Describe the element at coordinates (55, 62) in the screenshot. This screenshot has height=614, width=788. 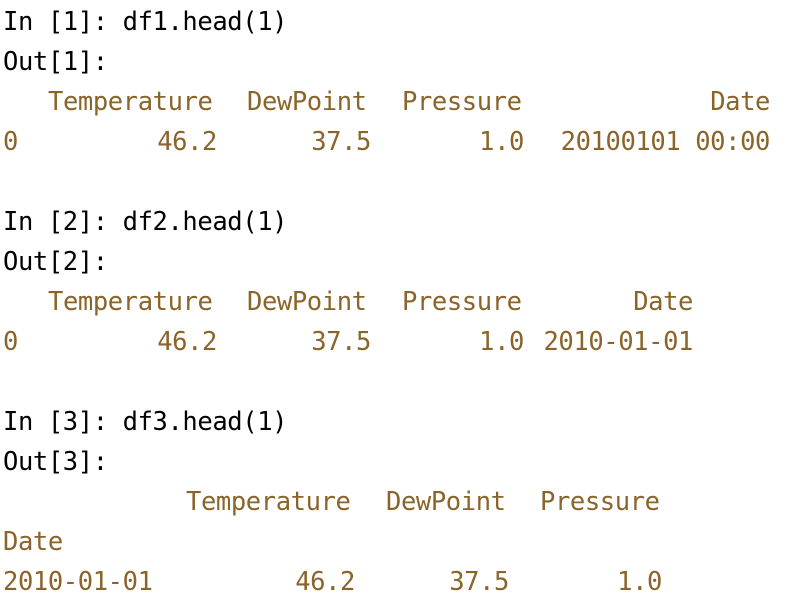
I see `output-prompt: Out[1]:` at that location.